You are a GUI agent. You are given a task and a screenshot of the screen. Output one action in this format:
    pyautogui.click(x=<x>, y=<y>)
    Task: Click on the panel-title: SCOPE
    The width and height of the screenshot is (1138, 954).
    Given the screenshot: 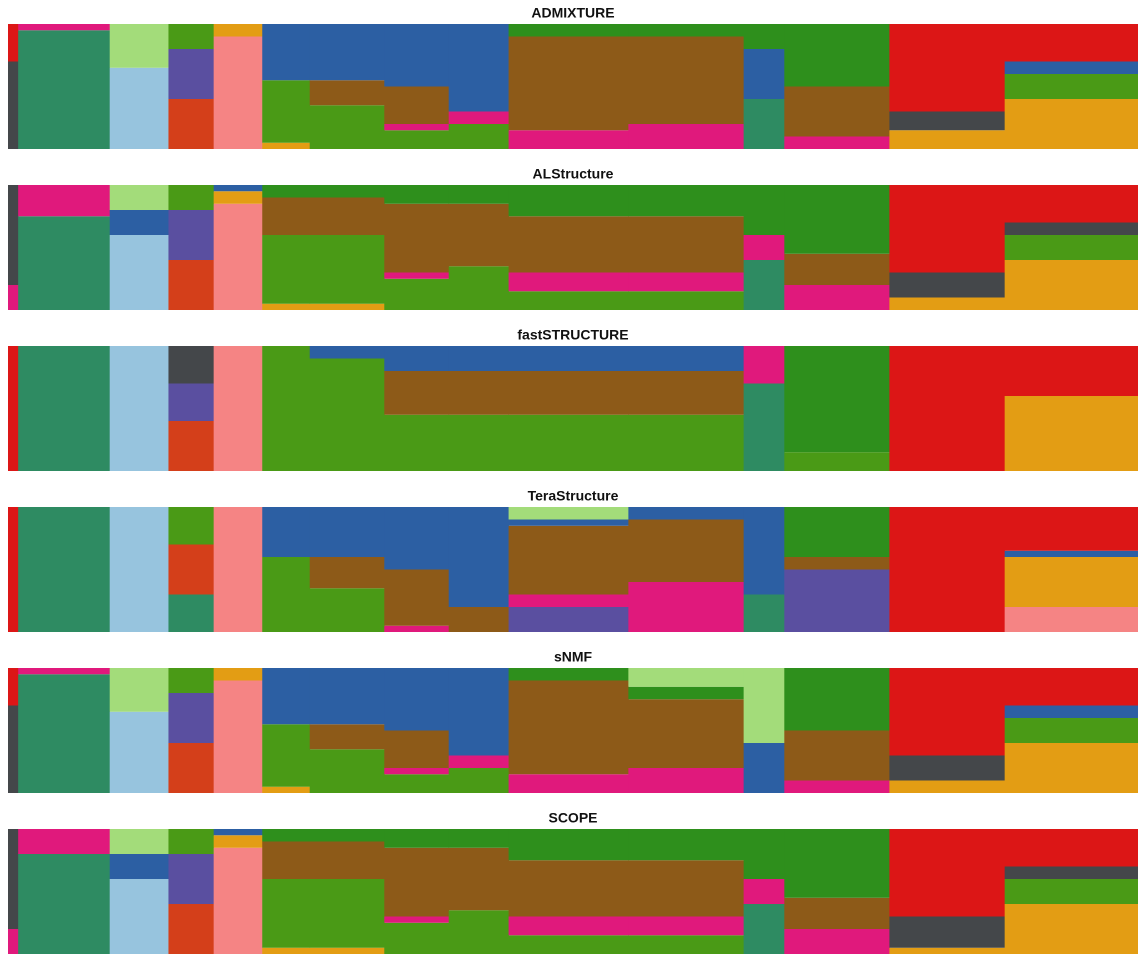 What is the action you would take?
    pyautogui.click(x=572, y=818)
    